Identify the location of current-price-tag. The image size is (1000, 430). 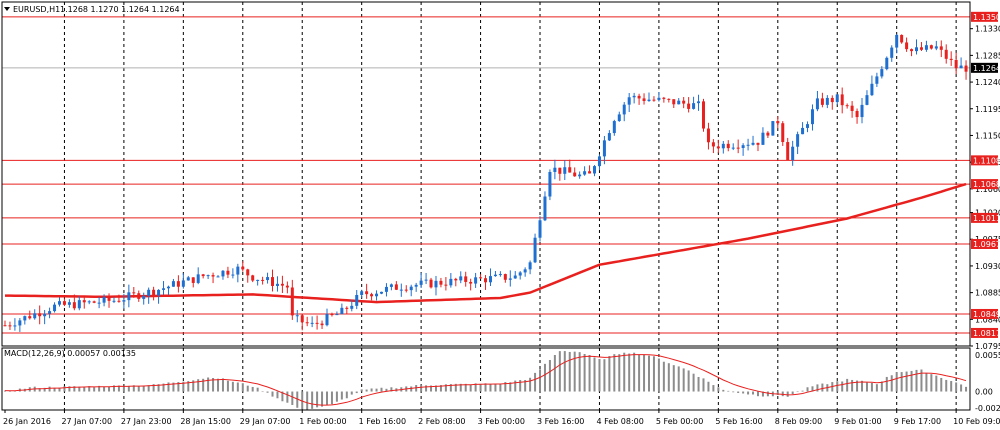
(984, 67).